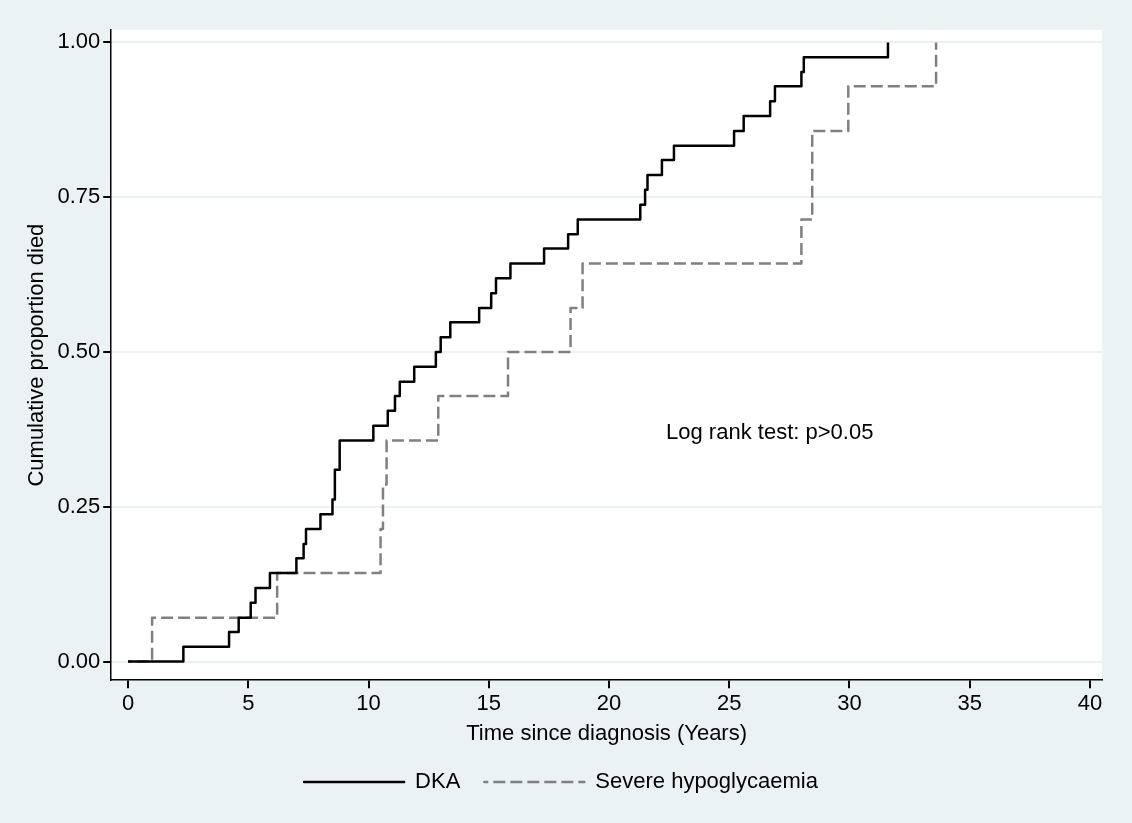 This screenshot has height=823, width=1132. Describe the element at coordinates (707, 781) in the screenshot. I see `legend-label: Severe hypoglycaemia` at that location.